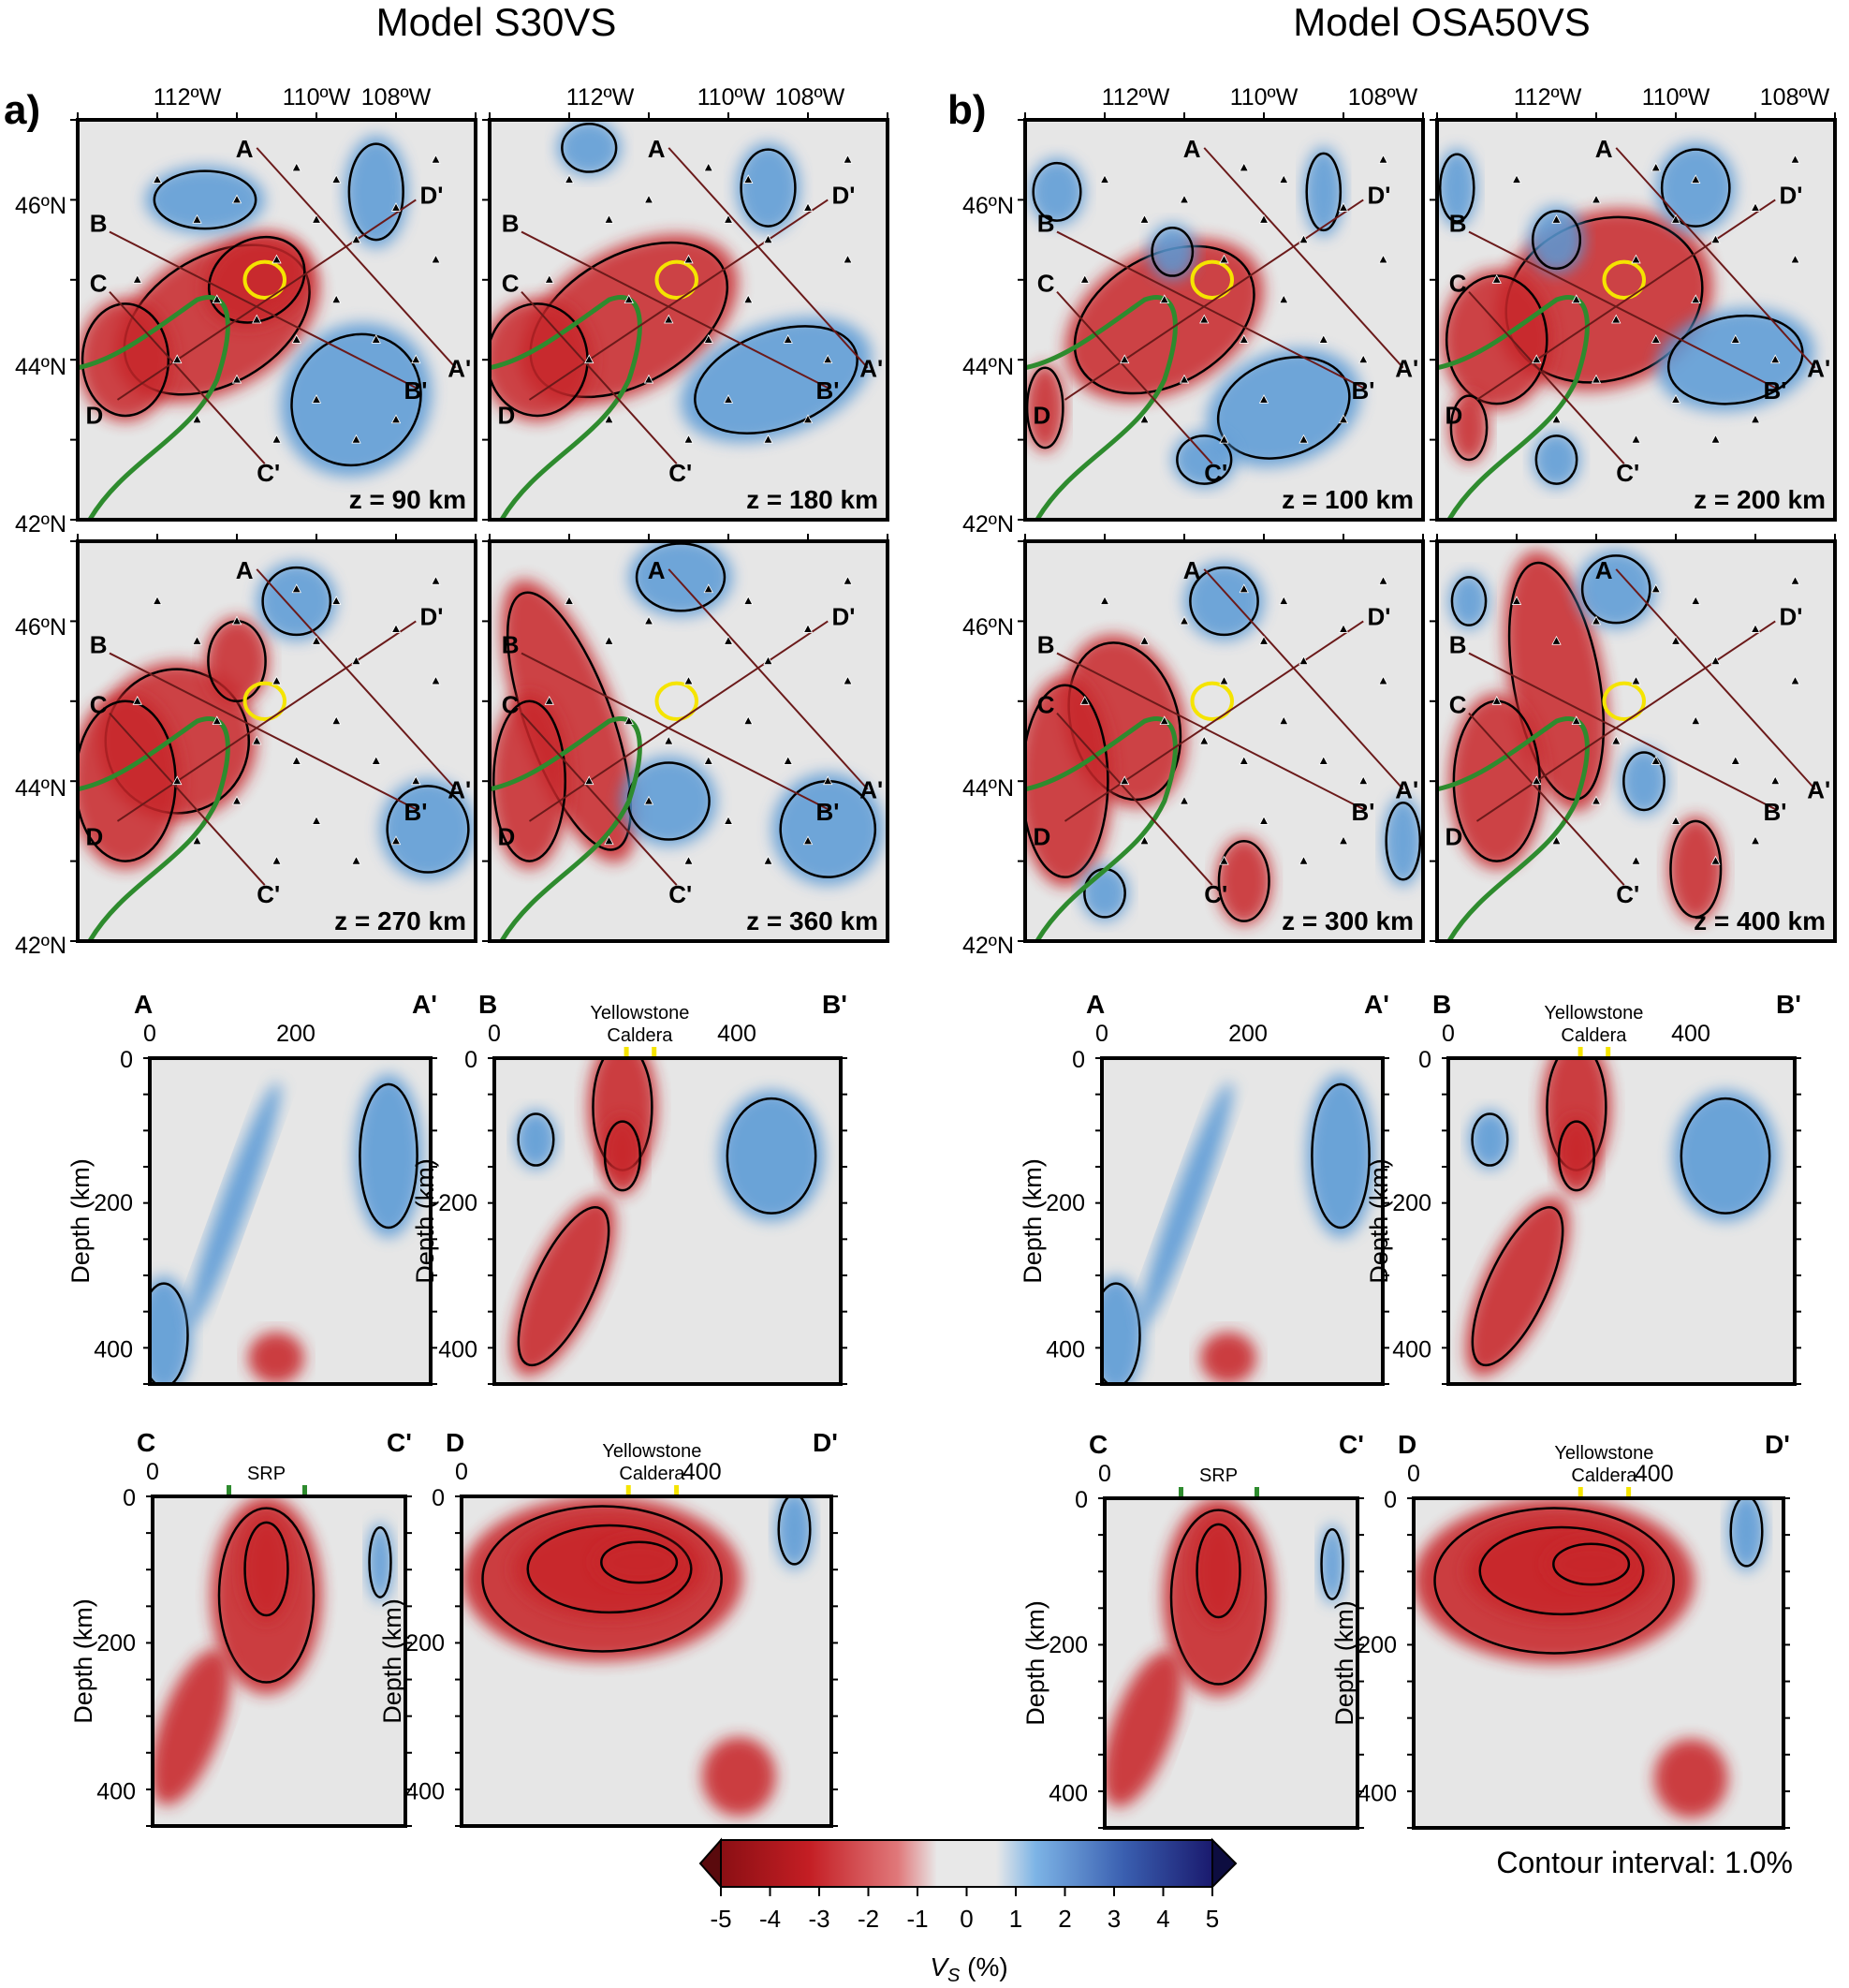 The image size is (1849, 1988). What do you see at coordinates (1788, 1005) in the screenshot?
I see `section-end-label: B'` at bounding box center [1788, 1005].